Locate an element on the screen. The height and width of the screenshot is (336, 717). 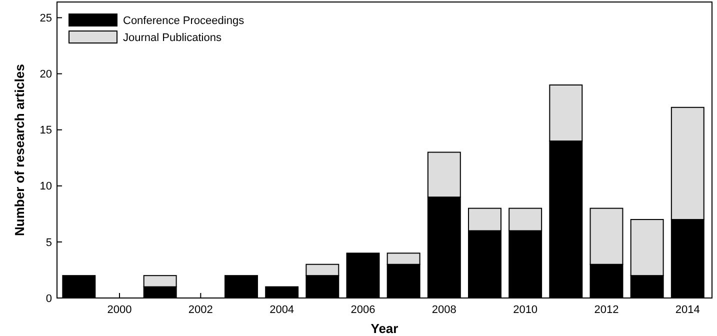
y-tick-label: 20 is located at coordinates (46, 74).